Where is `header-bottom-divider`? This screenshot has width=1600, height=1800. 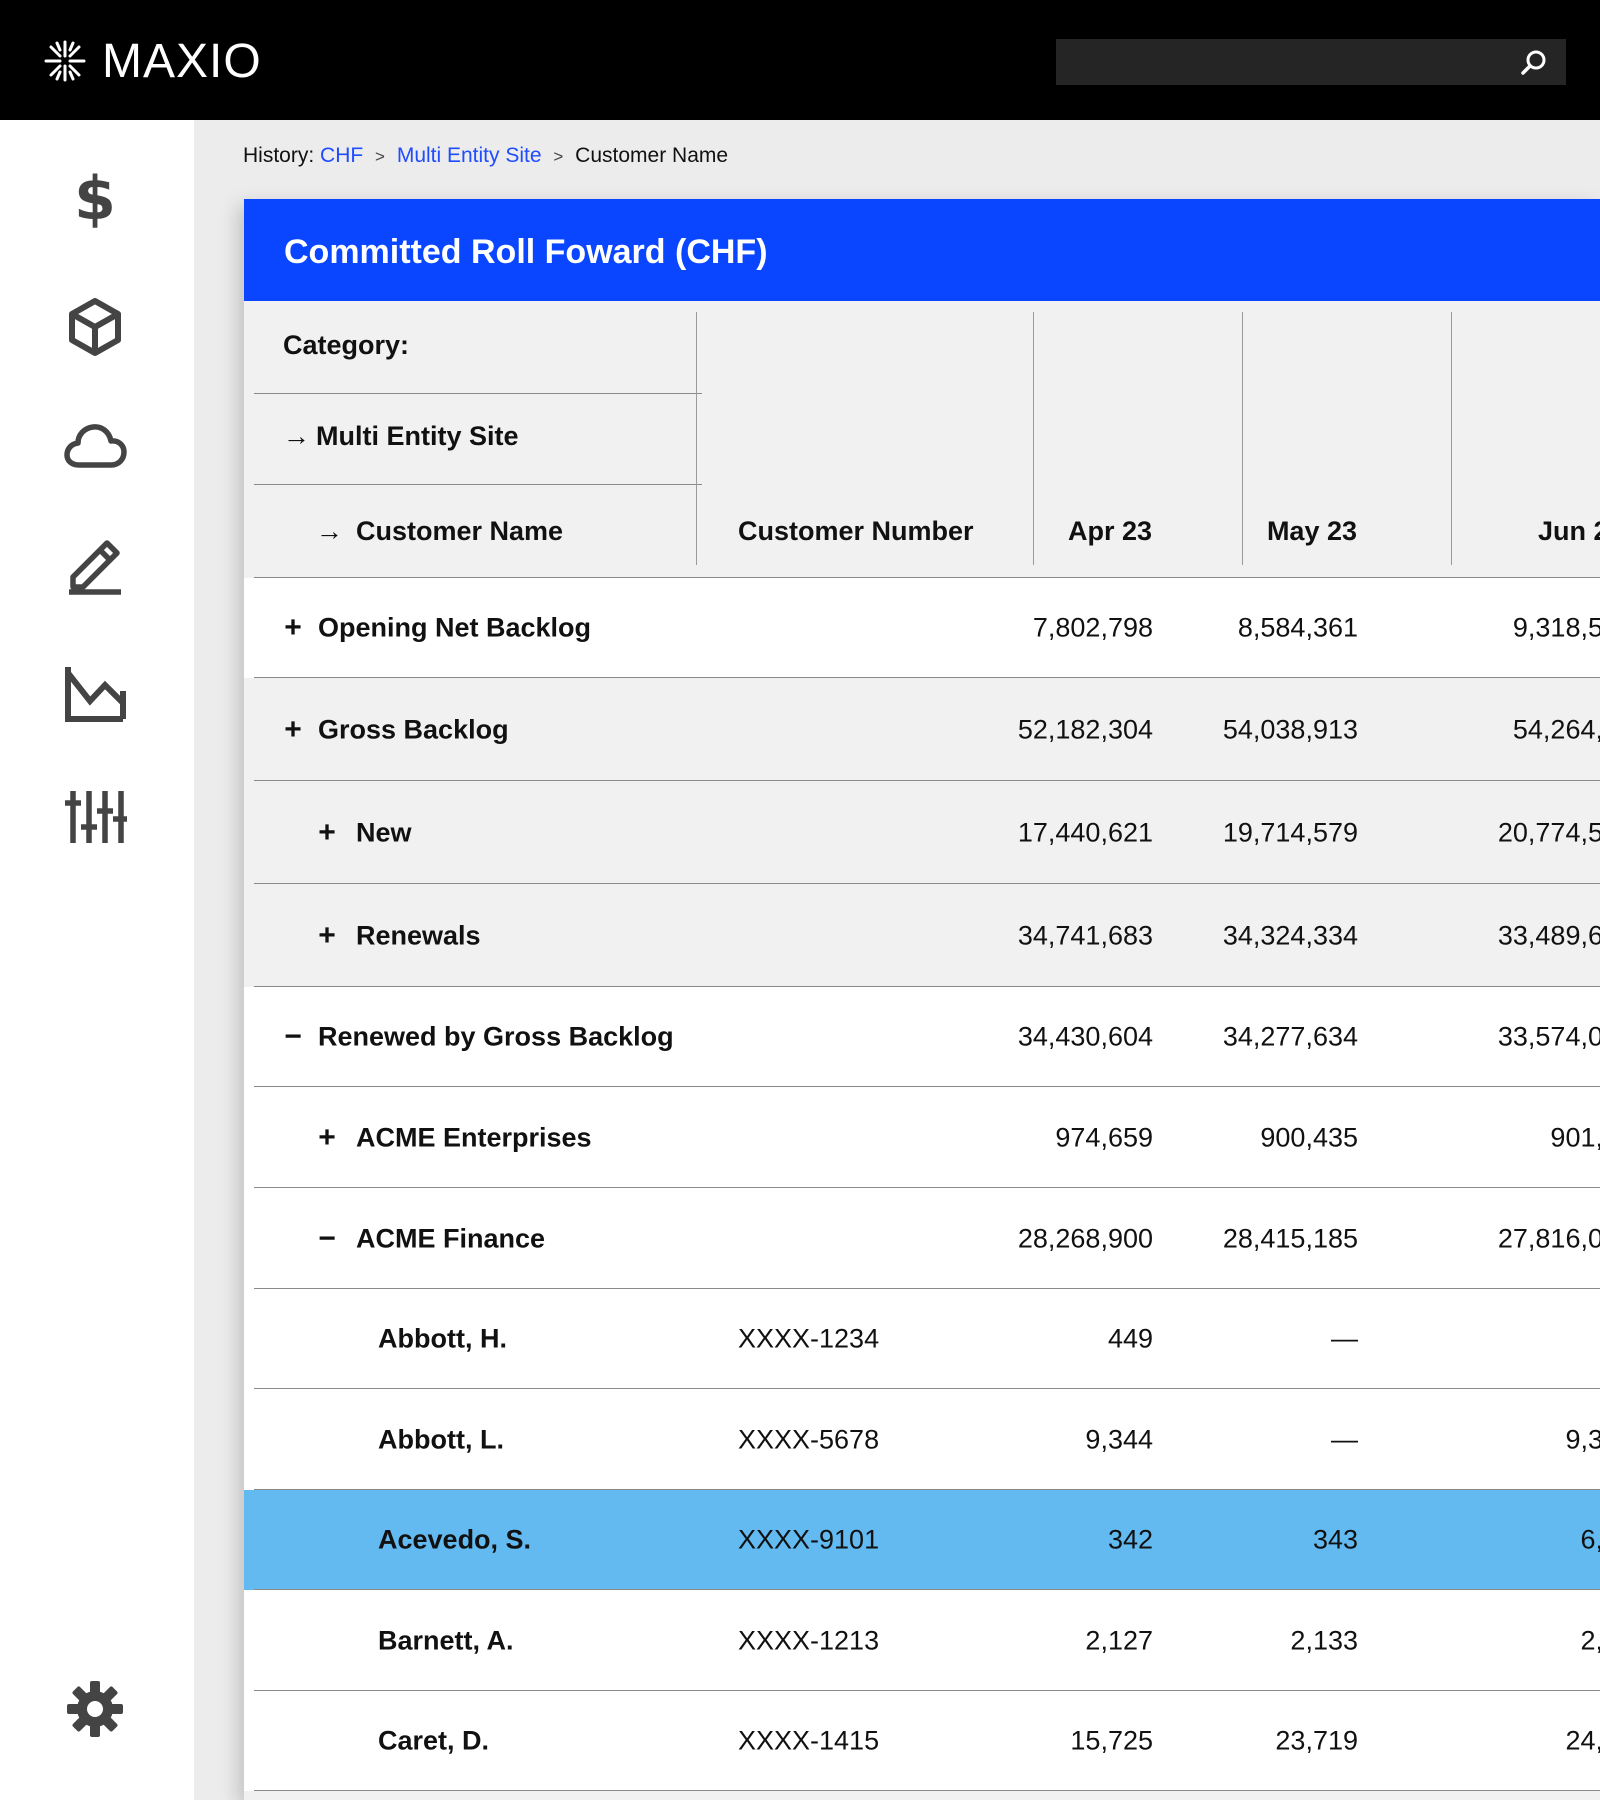
header-bottom-divider is located at coordinates (927, 577).